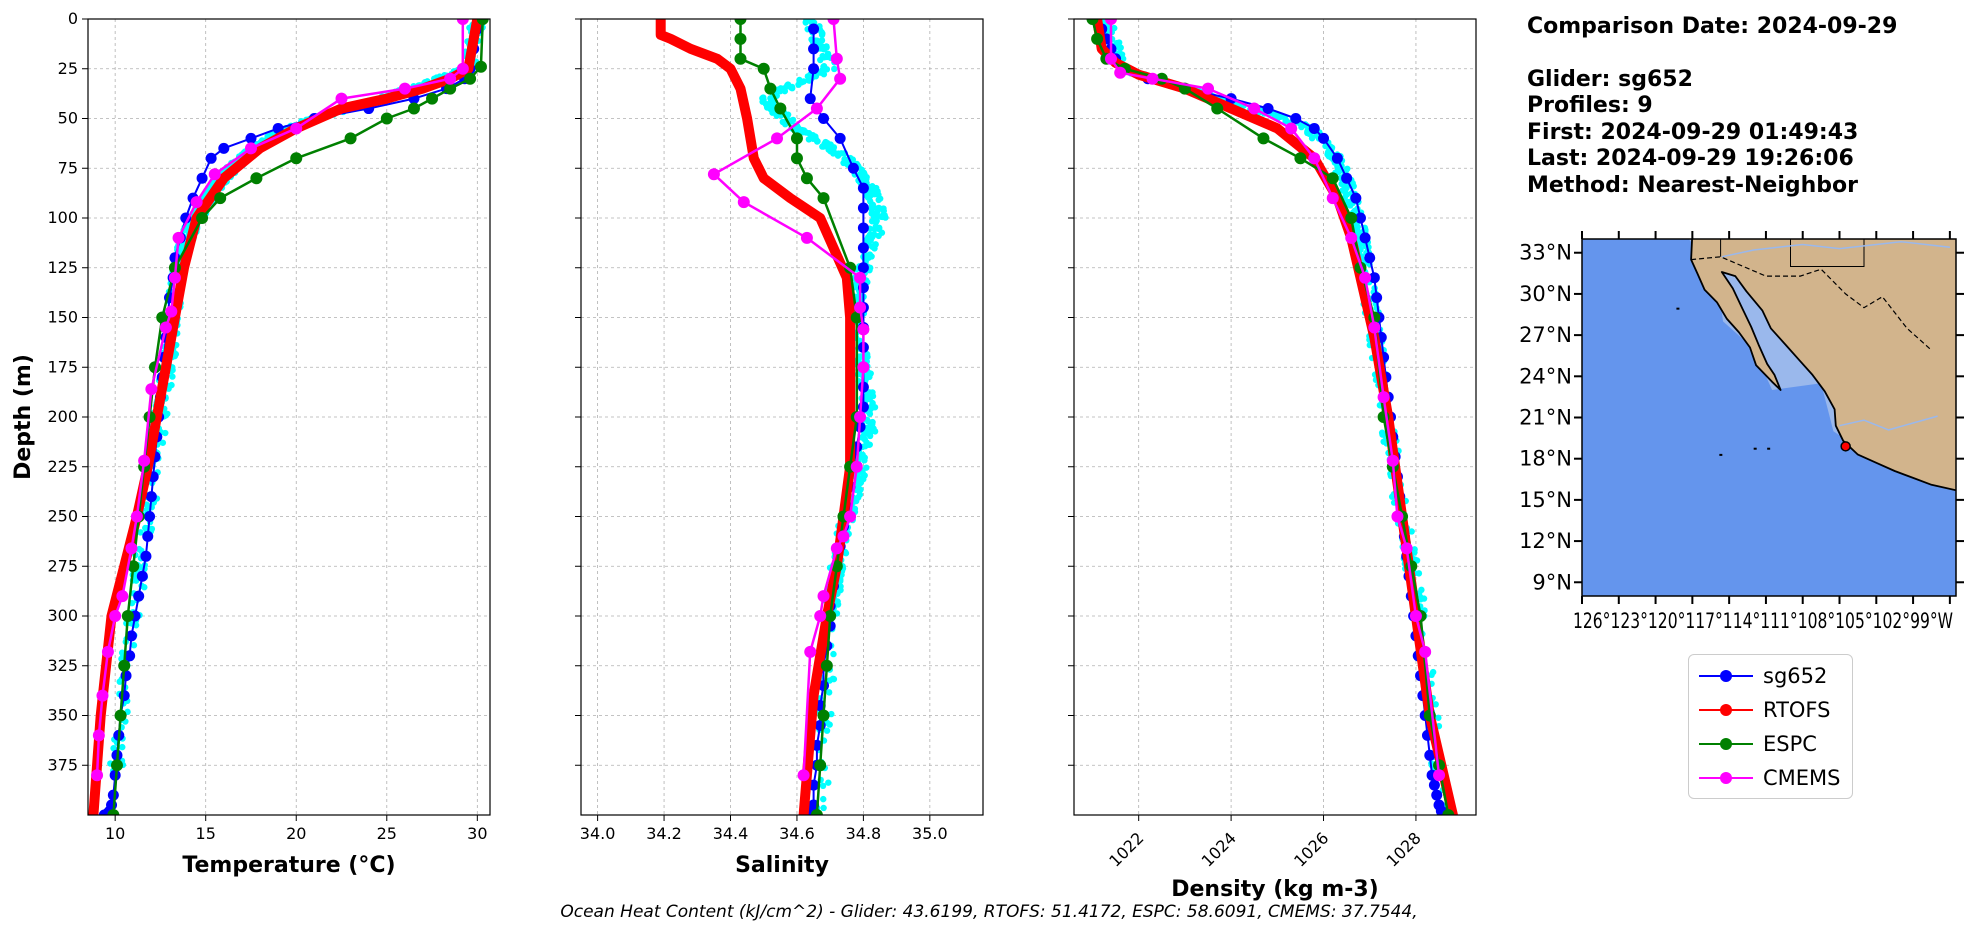 The height and width of the screenshot is (934, 1978). What do you see at coordinates (1545, 253) in the screenshot?
I see `lat-tick-label: 33°N` at bounding box center [1545, 253].